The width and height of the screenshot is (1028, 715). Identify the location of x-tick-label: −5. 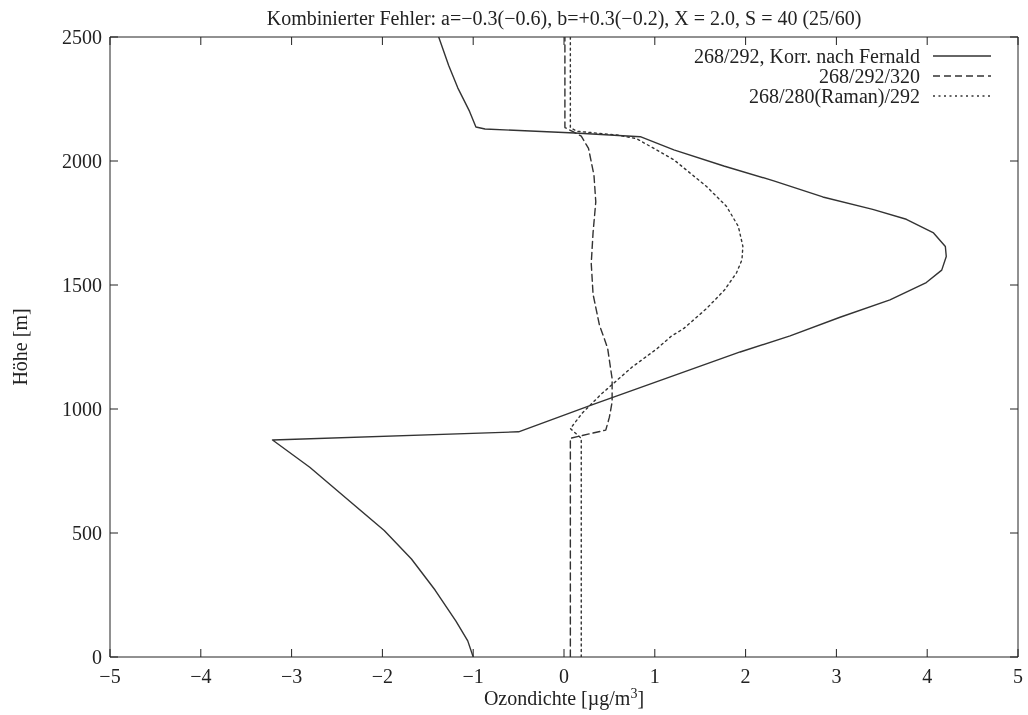
(110, 676).